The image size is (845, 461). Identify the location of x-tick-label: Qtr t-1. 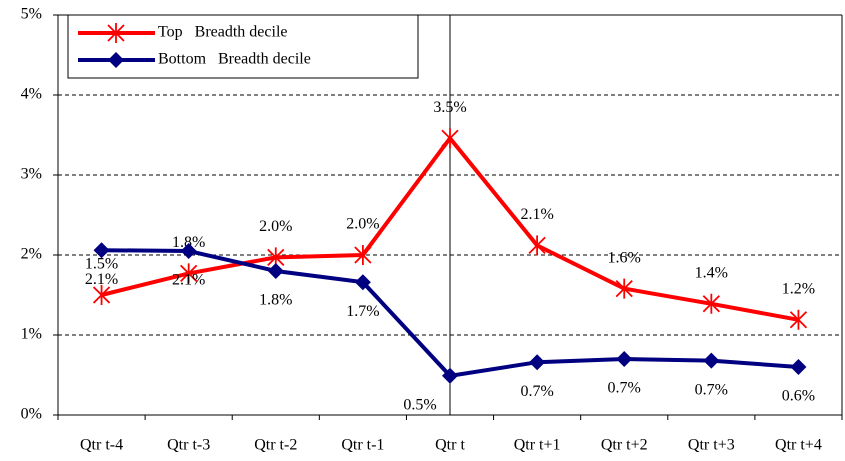
(362, 445).